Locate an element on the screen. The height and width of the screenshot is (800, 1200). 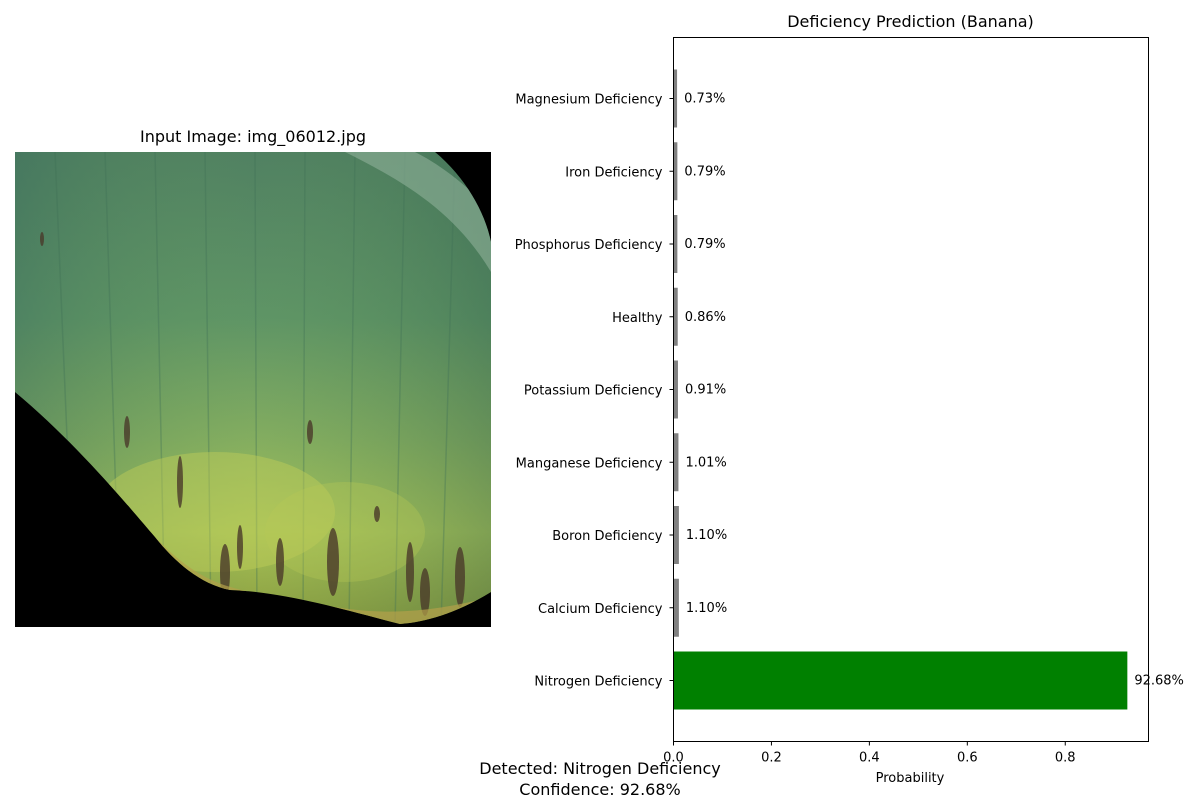
y-tick-label: Phosphorus Deficiency is located at coordinates (589, 245).